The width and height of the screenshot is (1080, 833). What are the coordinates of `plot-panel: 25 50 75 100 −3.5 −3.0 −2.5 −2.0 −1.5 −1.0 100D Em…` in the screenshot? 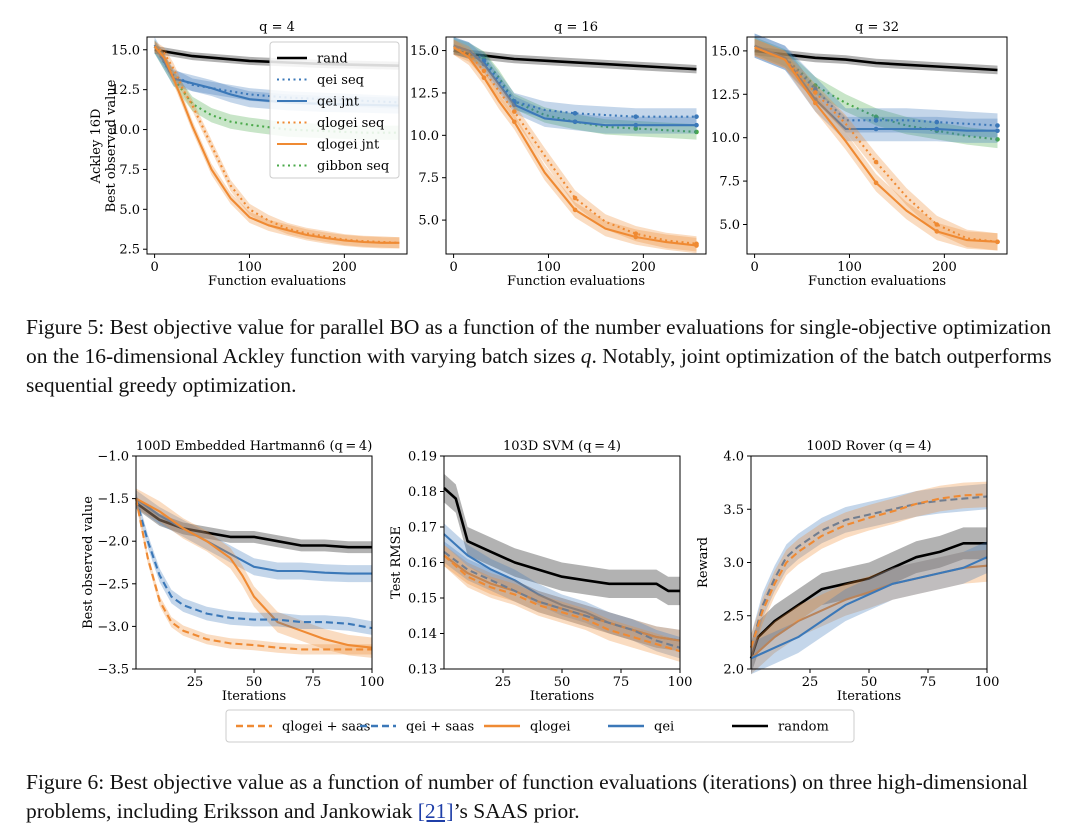 It's located at (232, 571).